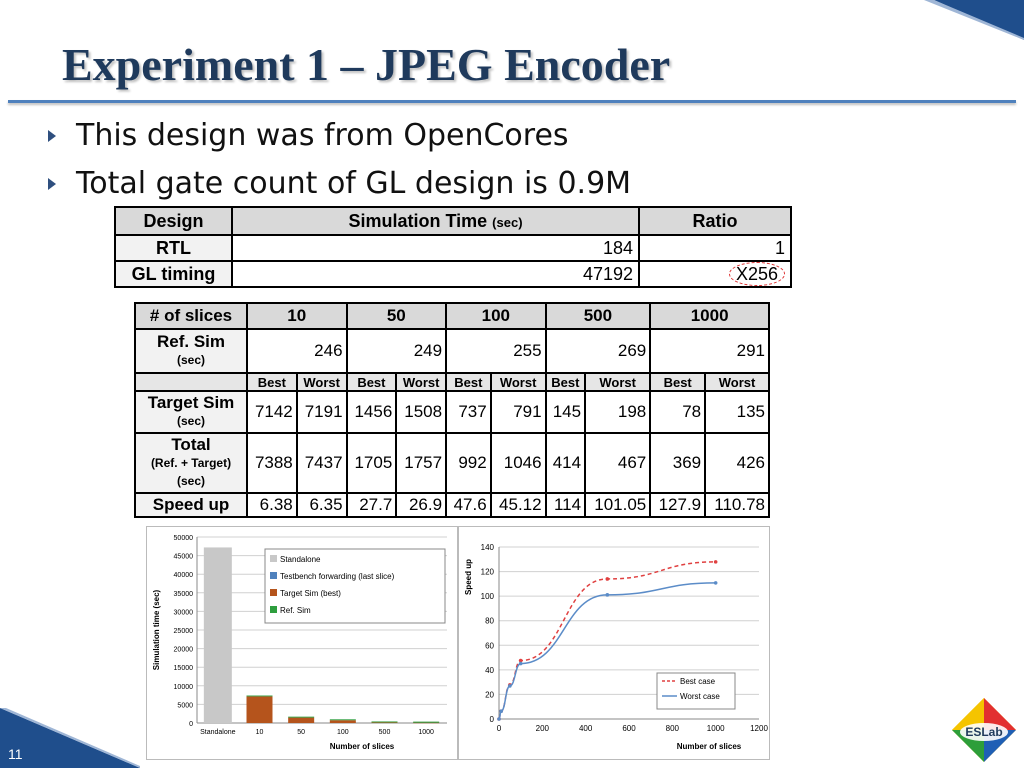  I want to click on x-tick-label: 500, so click(385, 732).